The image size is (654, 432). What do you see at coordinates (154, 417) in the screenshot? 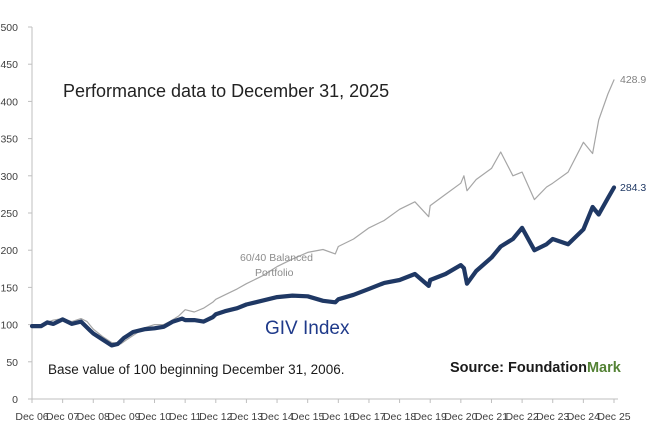
I see `x-tick-label: Dec 10` at bounding box center [154, 417].